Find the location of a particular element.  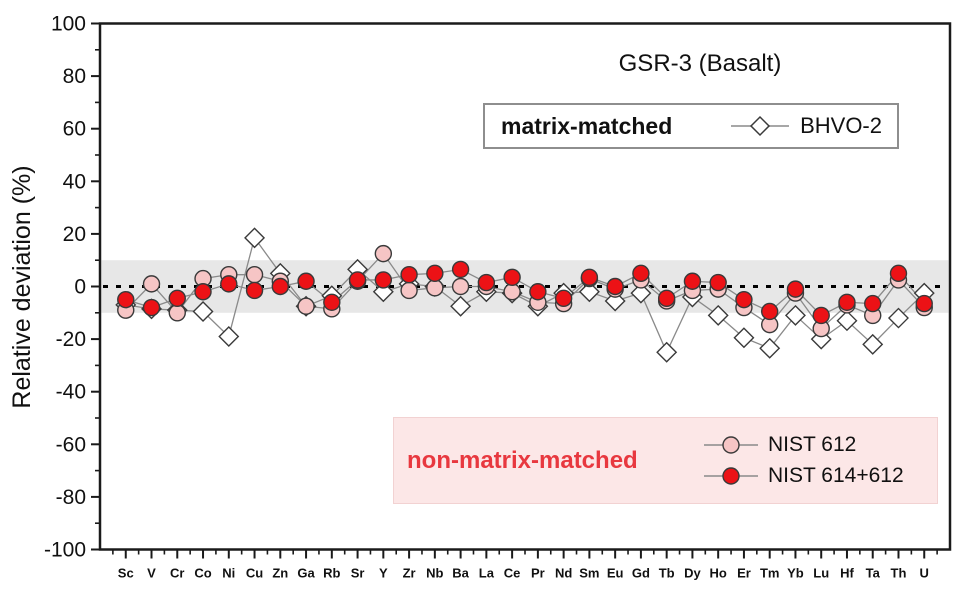

y-tick-label: 80 is located at coordinates (74, 76).